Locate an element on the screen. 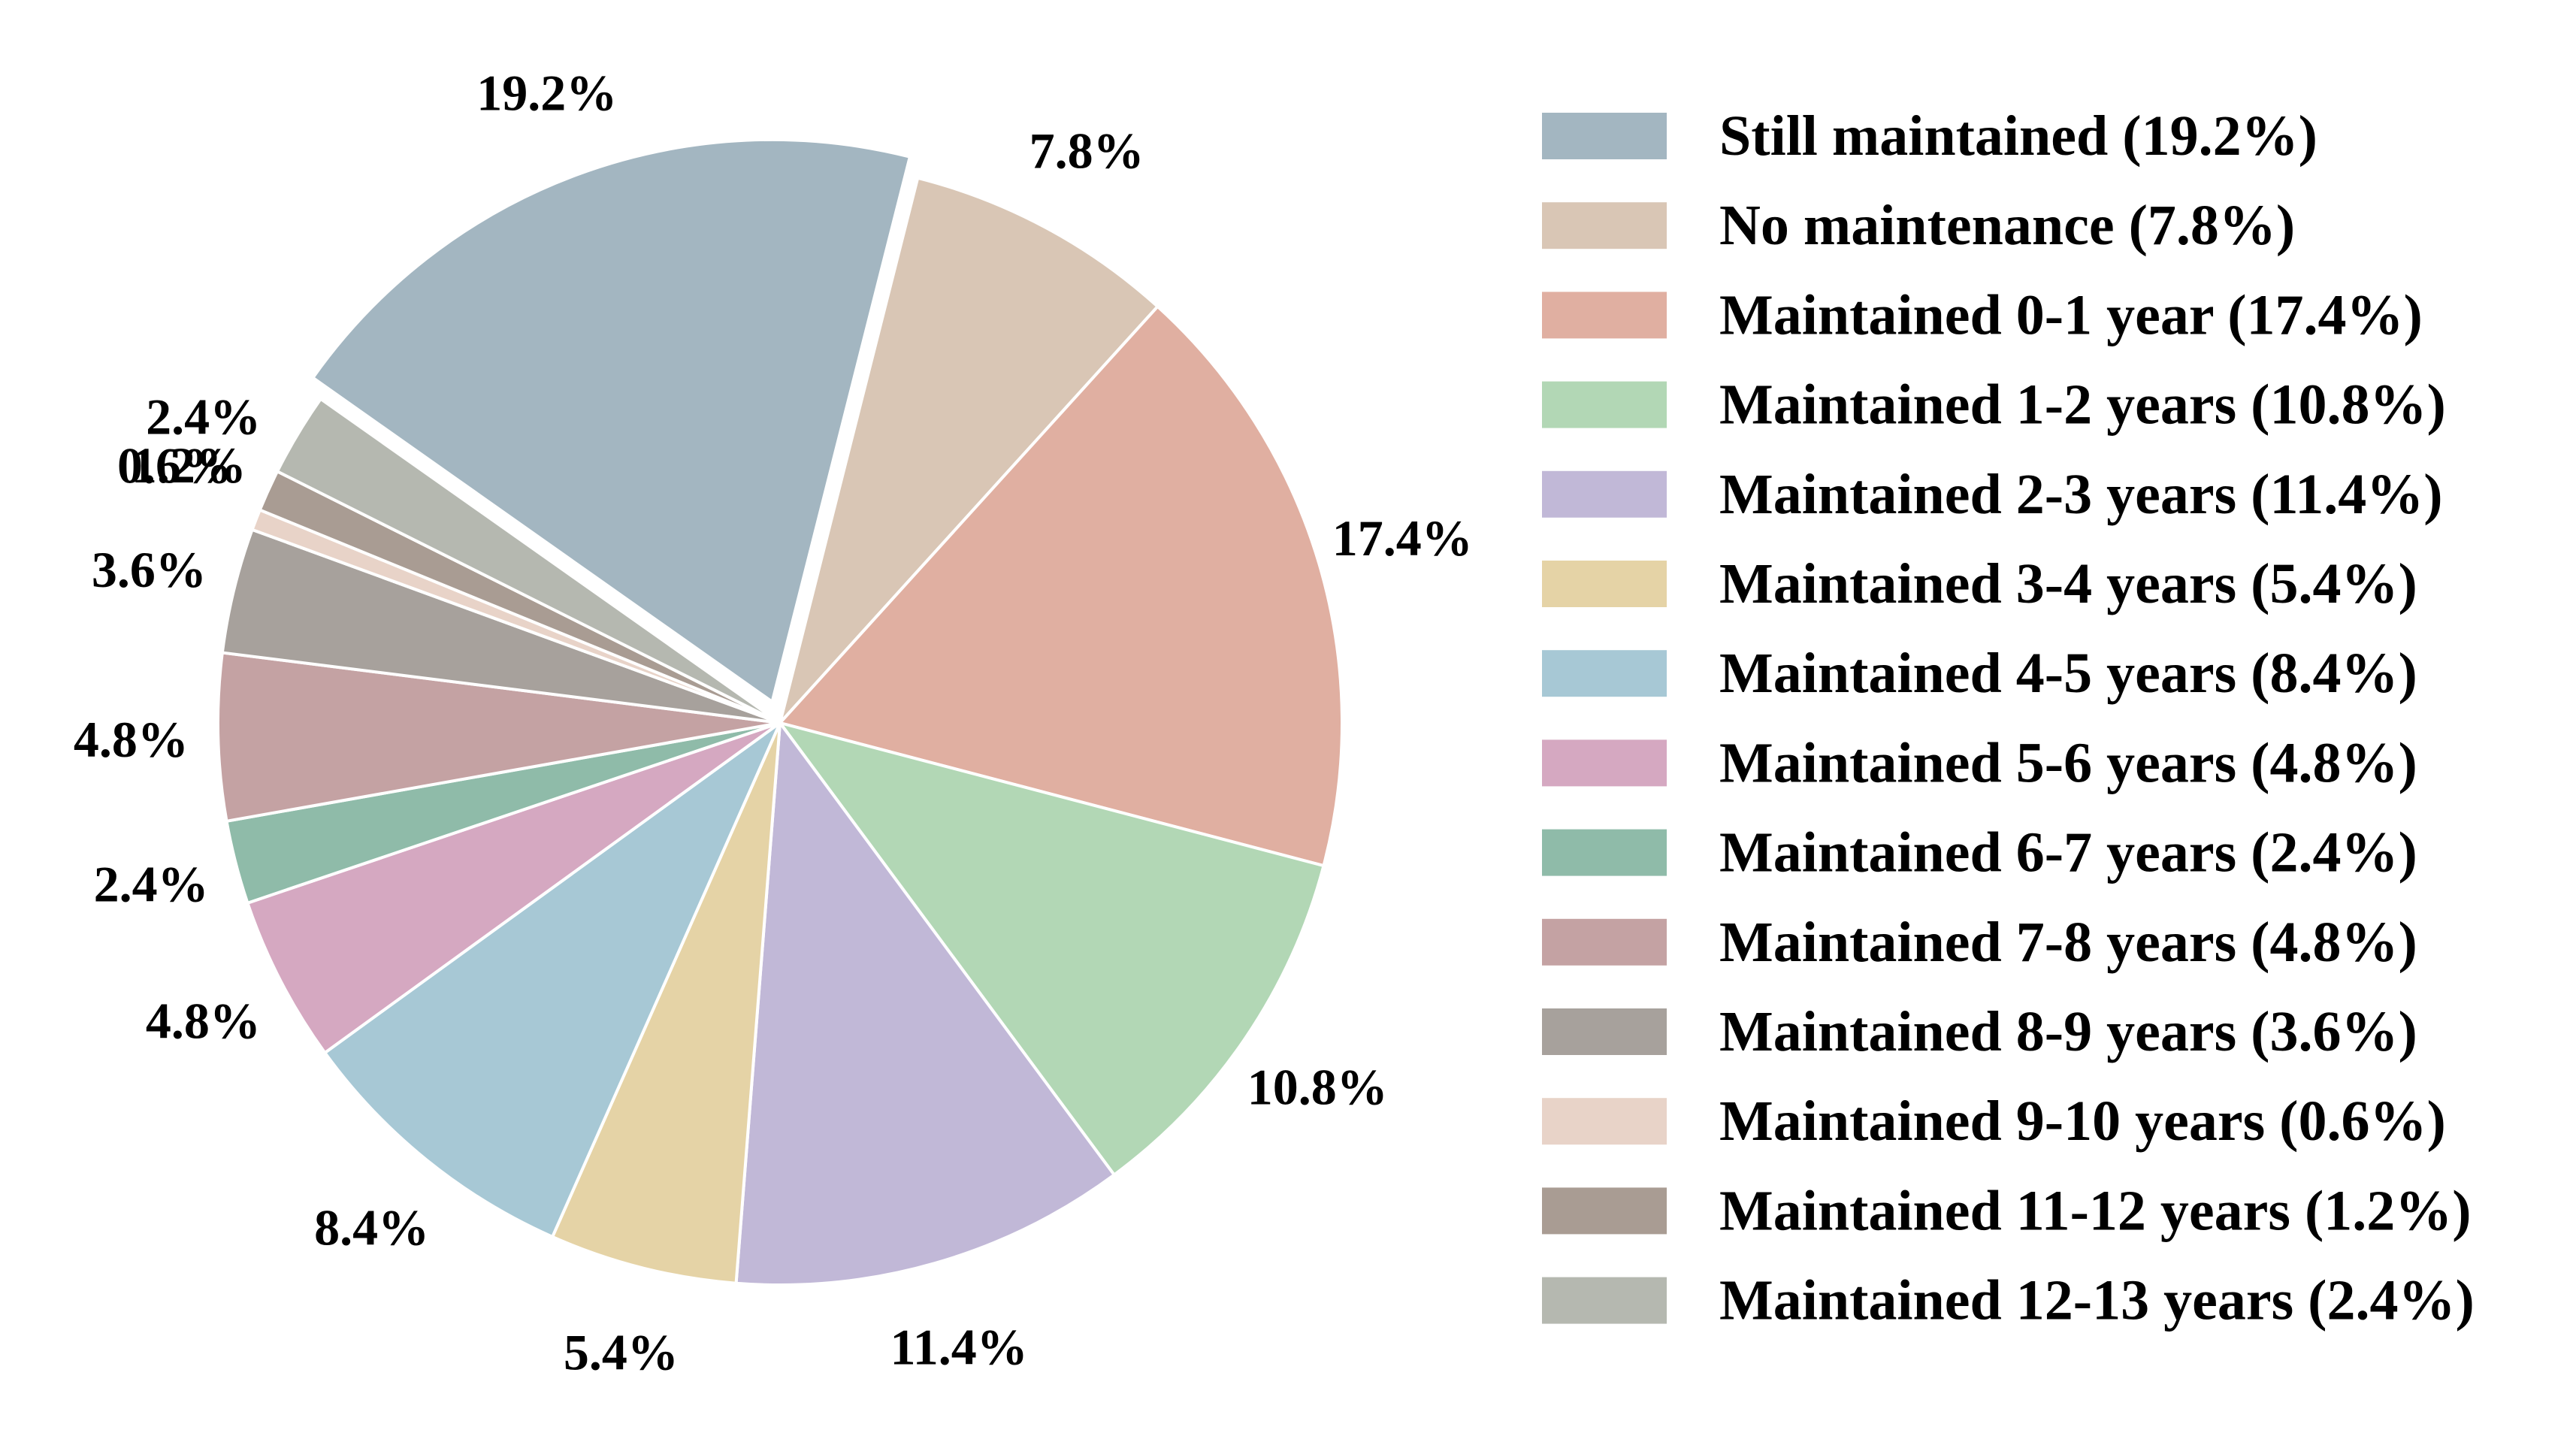 Image resolution: width=2576 pixels, height=1433 pixels. legend-item-no-maintenance: No maintenance (7.8%) is located at coordinates (1919, 225).